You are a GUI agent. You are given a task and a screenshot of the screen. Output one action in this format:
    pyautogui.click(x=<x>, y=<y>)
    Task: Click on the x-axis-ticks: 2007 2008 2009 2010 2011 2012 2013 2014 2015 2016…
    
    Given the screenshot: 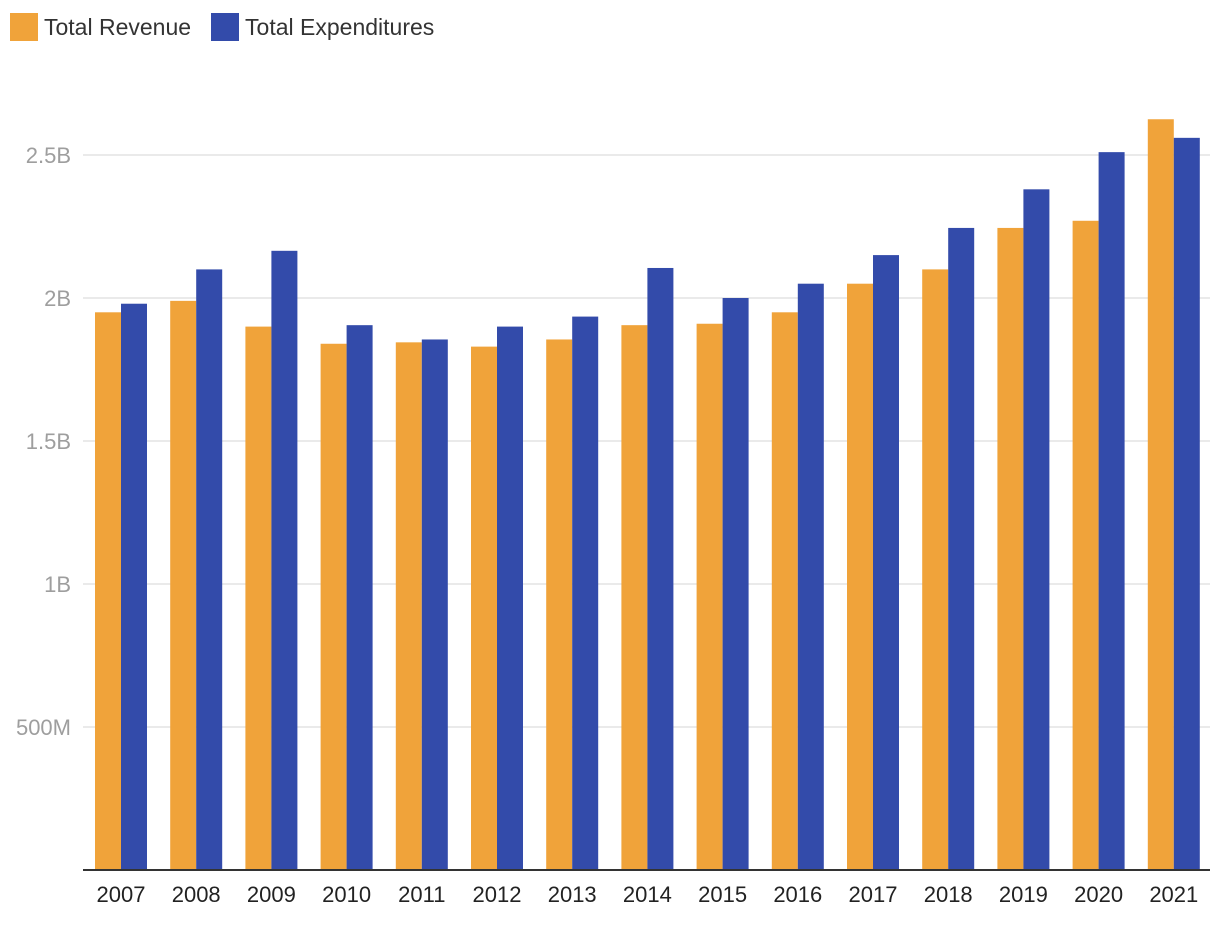 What is the action you would take?
    pyautogui.click(x=648, y=894)
    